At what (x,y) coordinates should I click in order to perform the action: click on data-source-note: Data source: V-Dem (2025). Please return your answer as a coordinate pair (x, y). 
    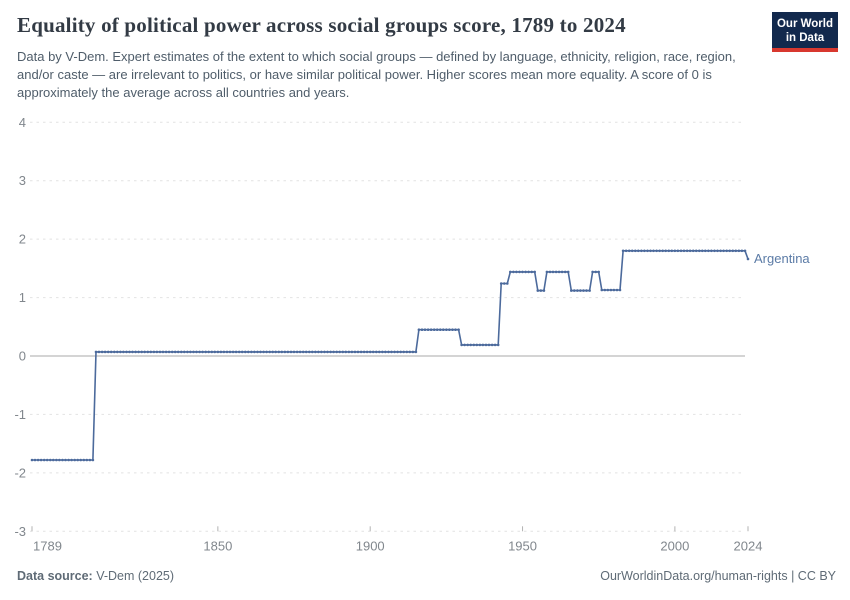
    Looking at the image, I should click on (95, 576).